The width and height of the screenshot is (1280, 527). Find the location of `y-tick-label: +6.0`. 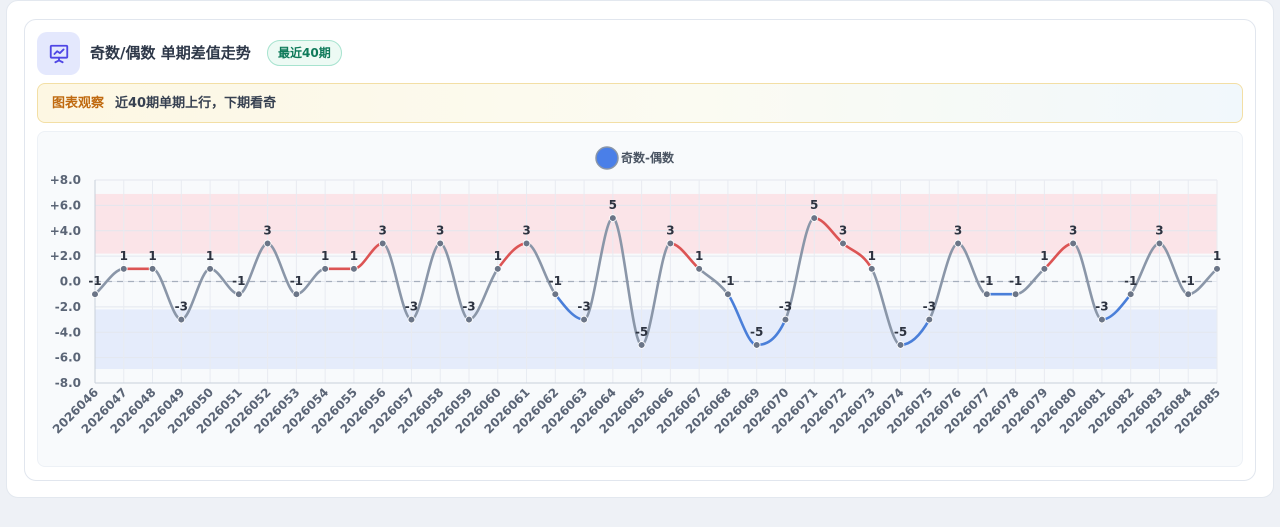

y-tick-label: +6.0 is located at coordinates (65, 205).